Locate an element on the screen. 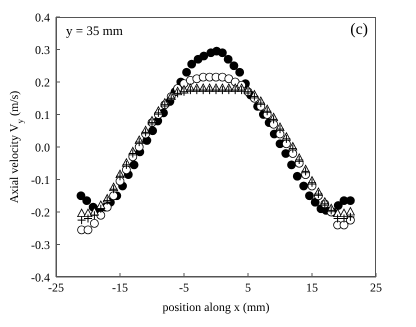  y-tick-label: -0.2 is located at coordinates (40, 212).